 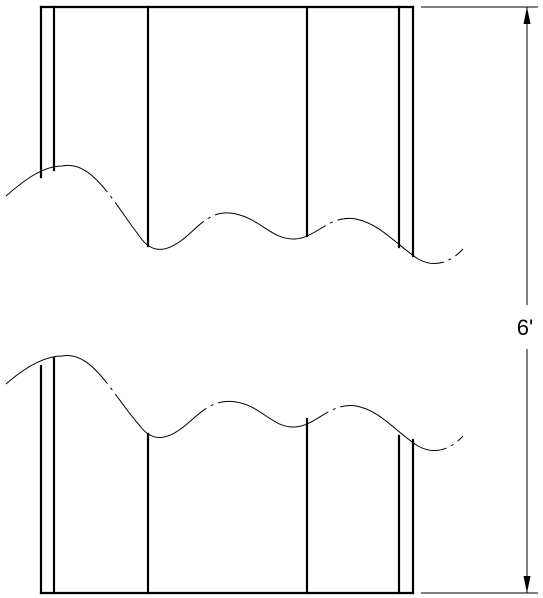 What do you see at coordinates (527, 584) in the screenshot?
I see `bottom-arrowhead` at bounding box center [527, 584].